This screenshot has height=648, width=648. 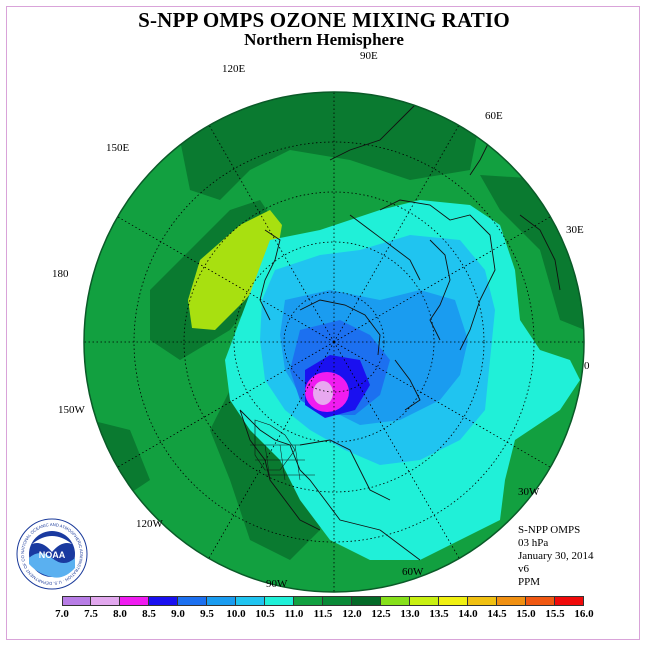 I want to click on colorbar-tick-label: 9.5, so click(x=207, y=614).